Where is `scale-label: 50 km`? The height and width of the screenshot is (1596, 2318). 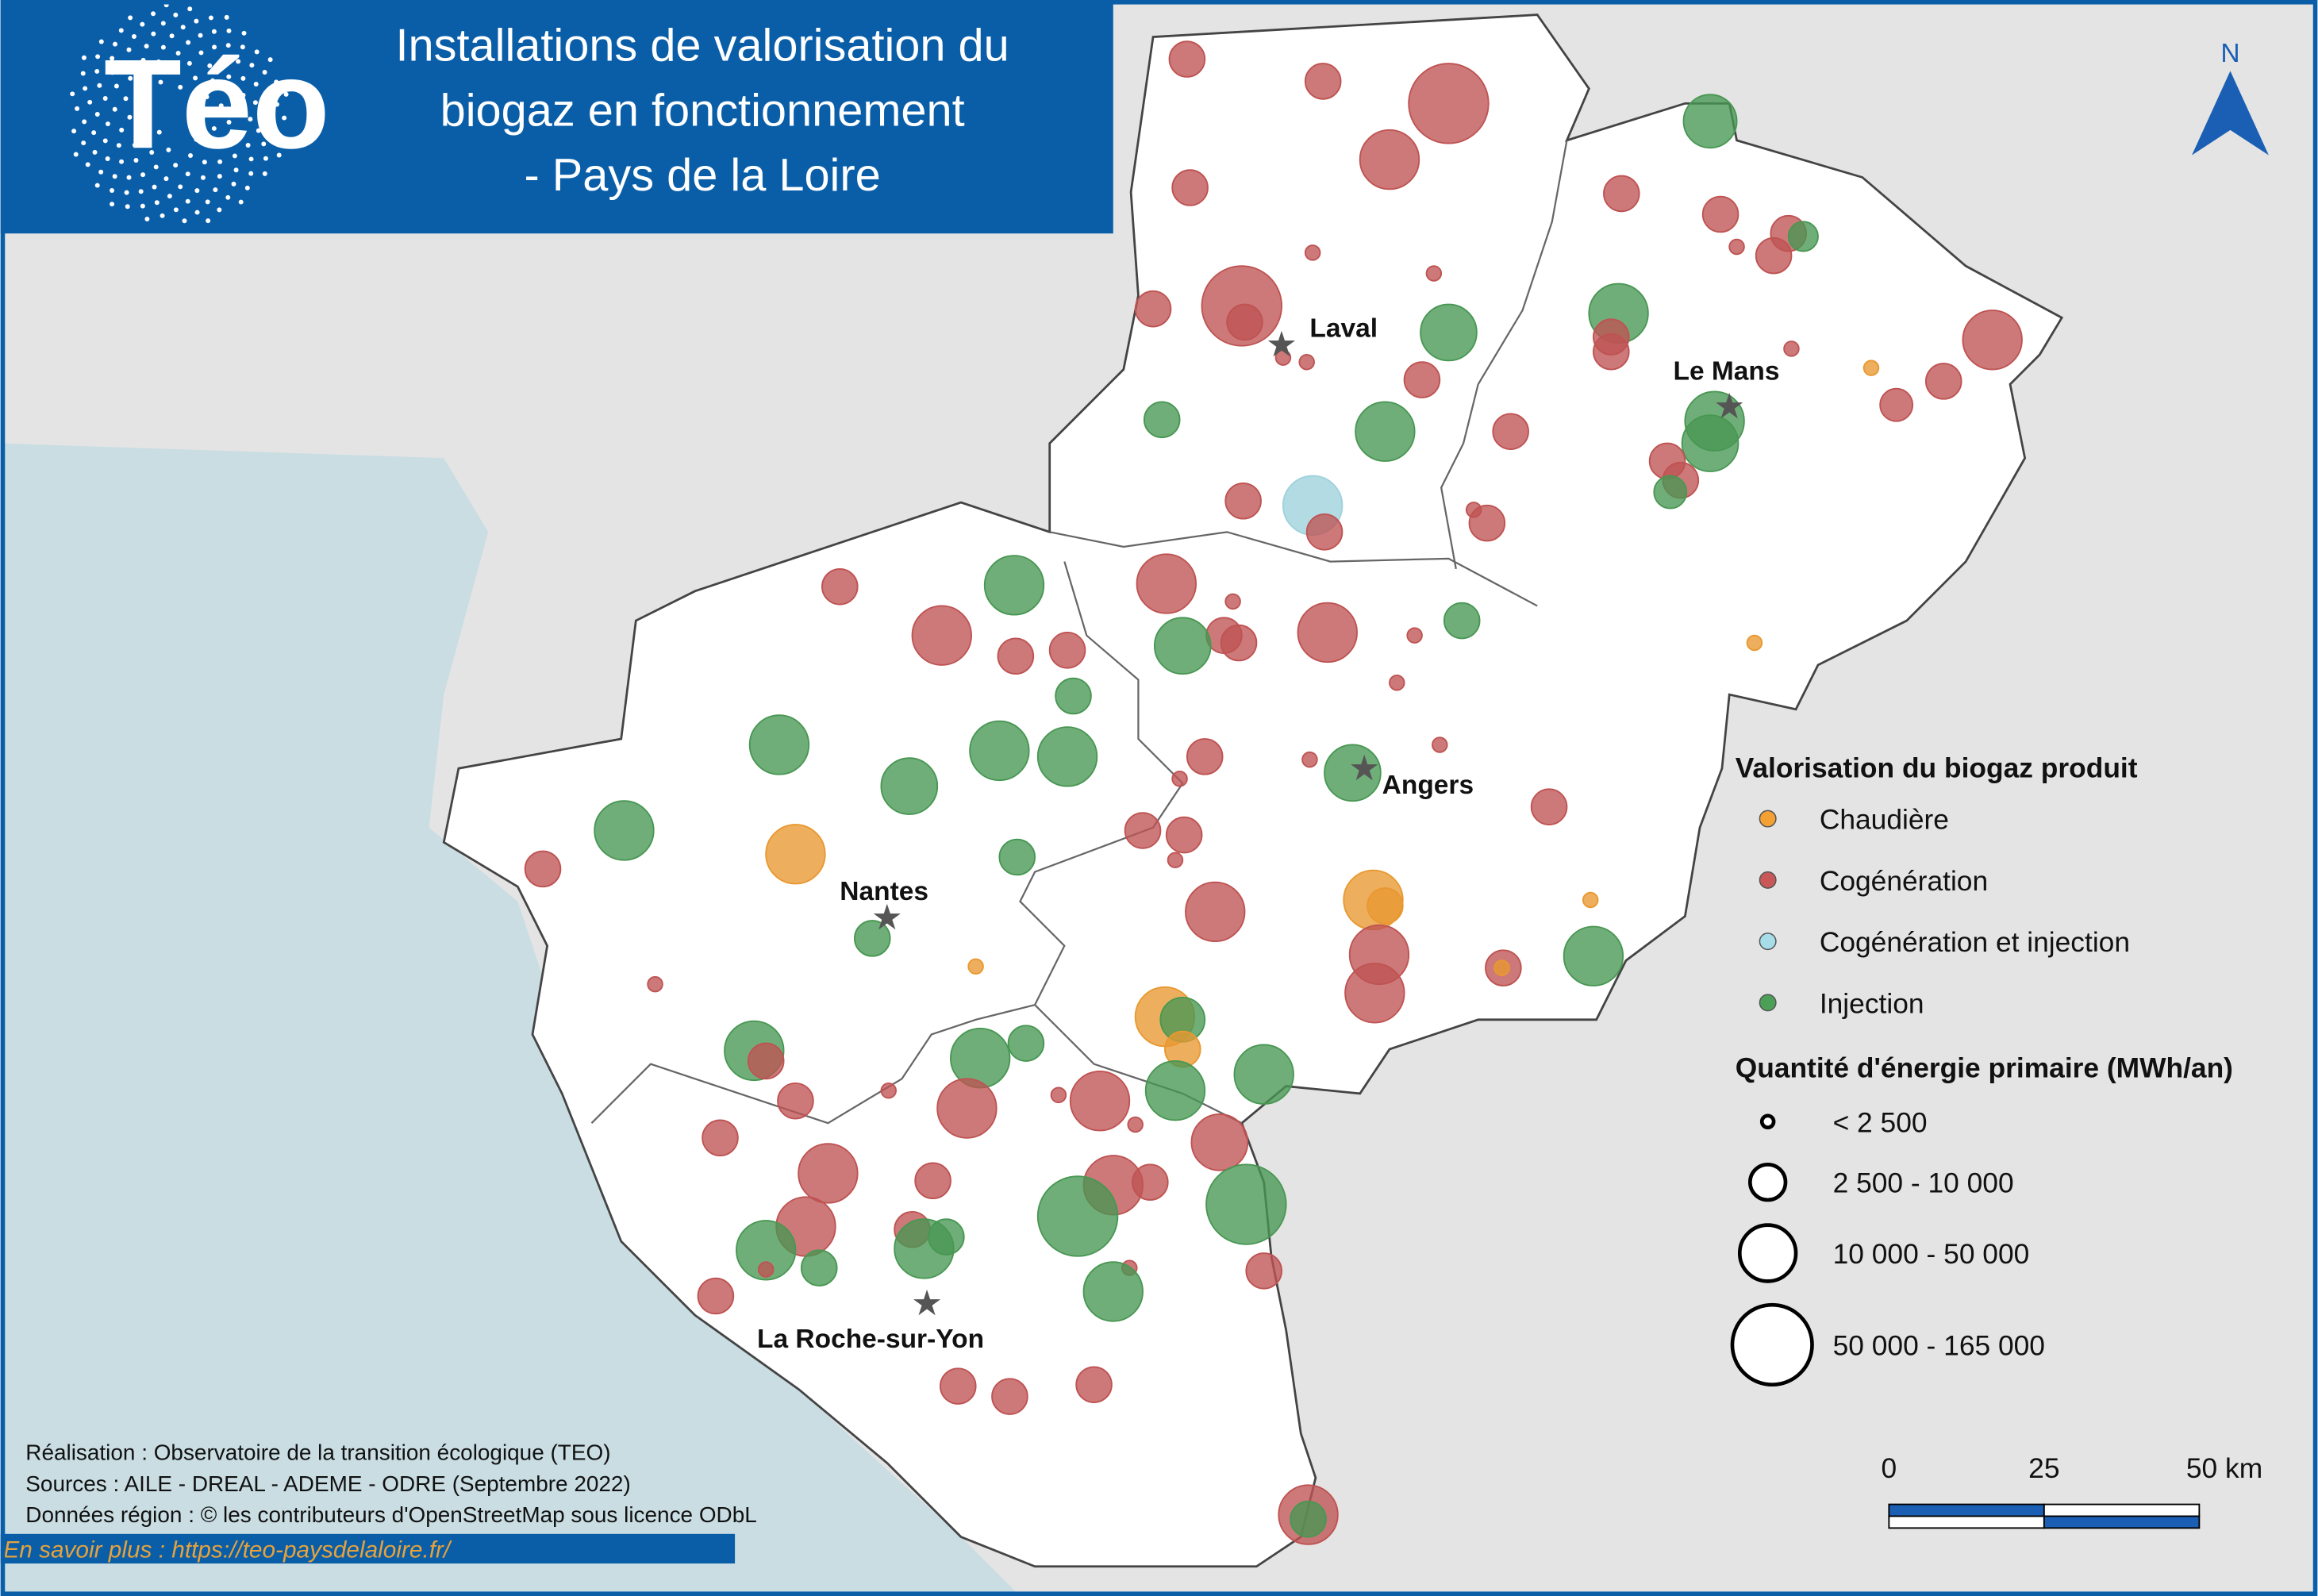
scale-label: 50 km is located at coordinates (2224, 1468).